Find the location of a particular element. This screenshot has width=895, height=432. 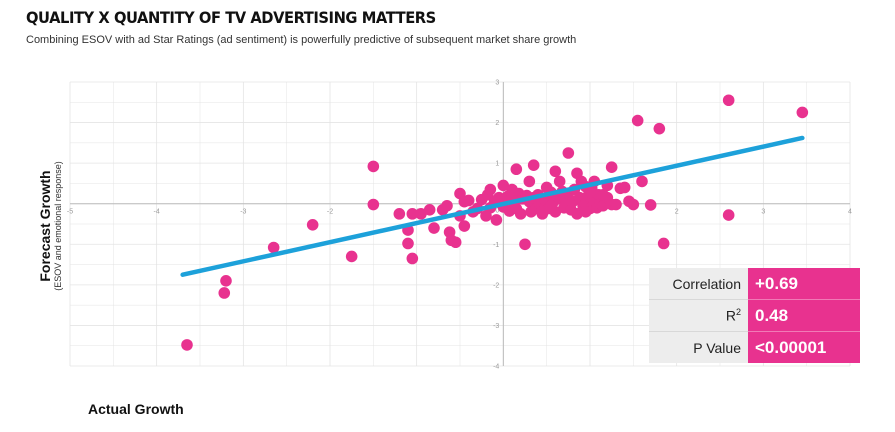

stat-value: <0.00001 is located at coordinates (804, 347).